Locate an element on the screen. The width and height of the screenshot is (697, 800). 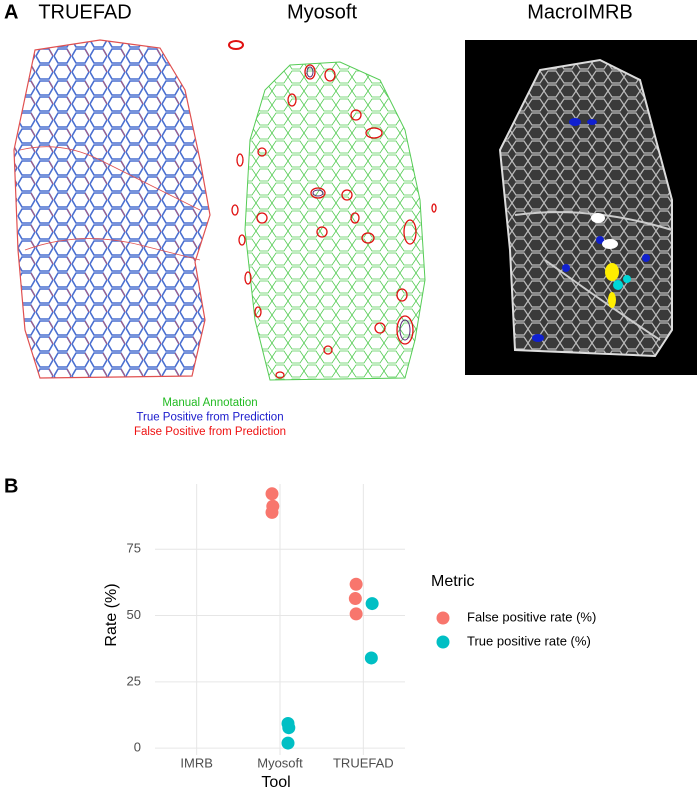
legend-text: False Positive from Prediction is located at coordinates (210, 432).